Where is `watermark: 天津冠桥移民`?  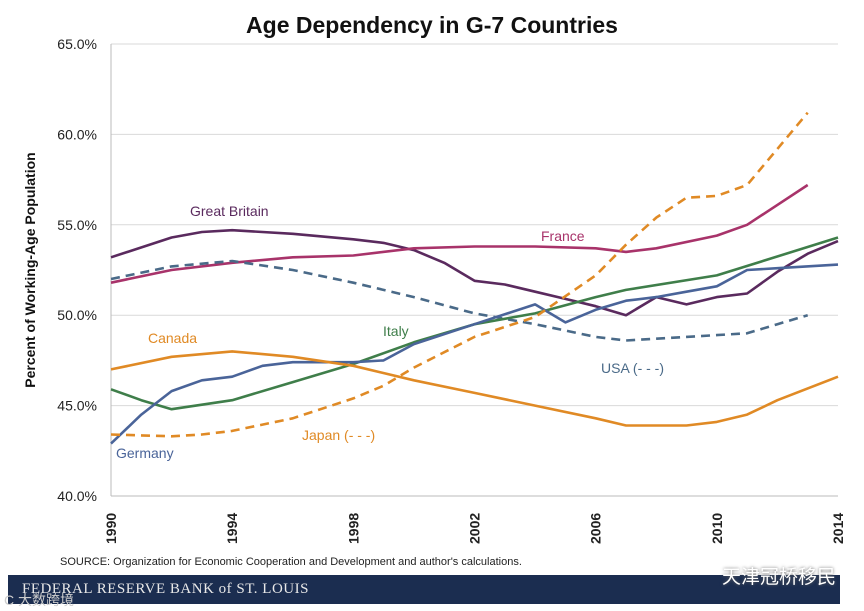 watermark: 天津冠桥移民 is located at coordinates (778, 577).